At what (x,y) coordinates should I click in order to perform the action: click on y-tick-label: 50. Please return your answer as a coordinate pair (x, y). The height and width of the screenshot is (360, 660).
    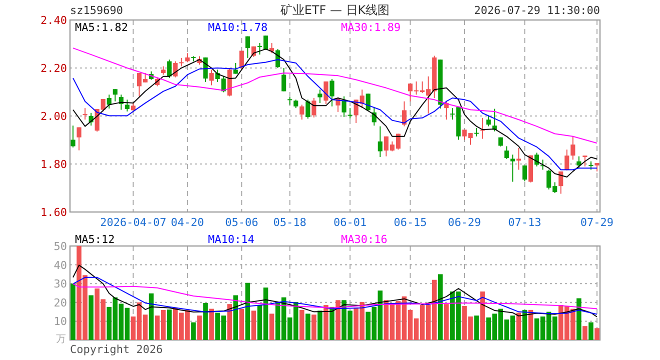
    Looking at the image, I should click on (60, 246).